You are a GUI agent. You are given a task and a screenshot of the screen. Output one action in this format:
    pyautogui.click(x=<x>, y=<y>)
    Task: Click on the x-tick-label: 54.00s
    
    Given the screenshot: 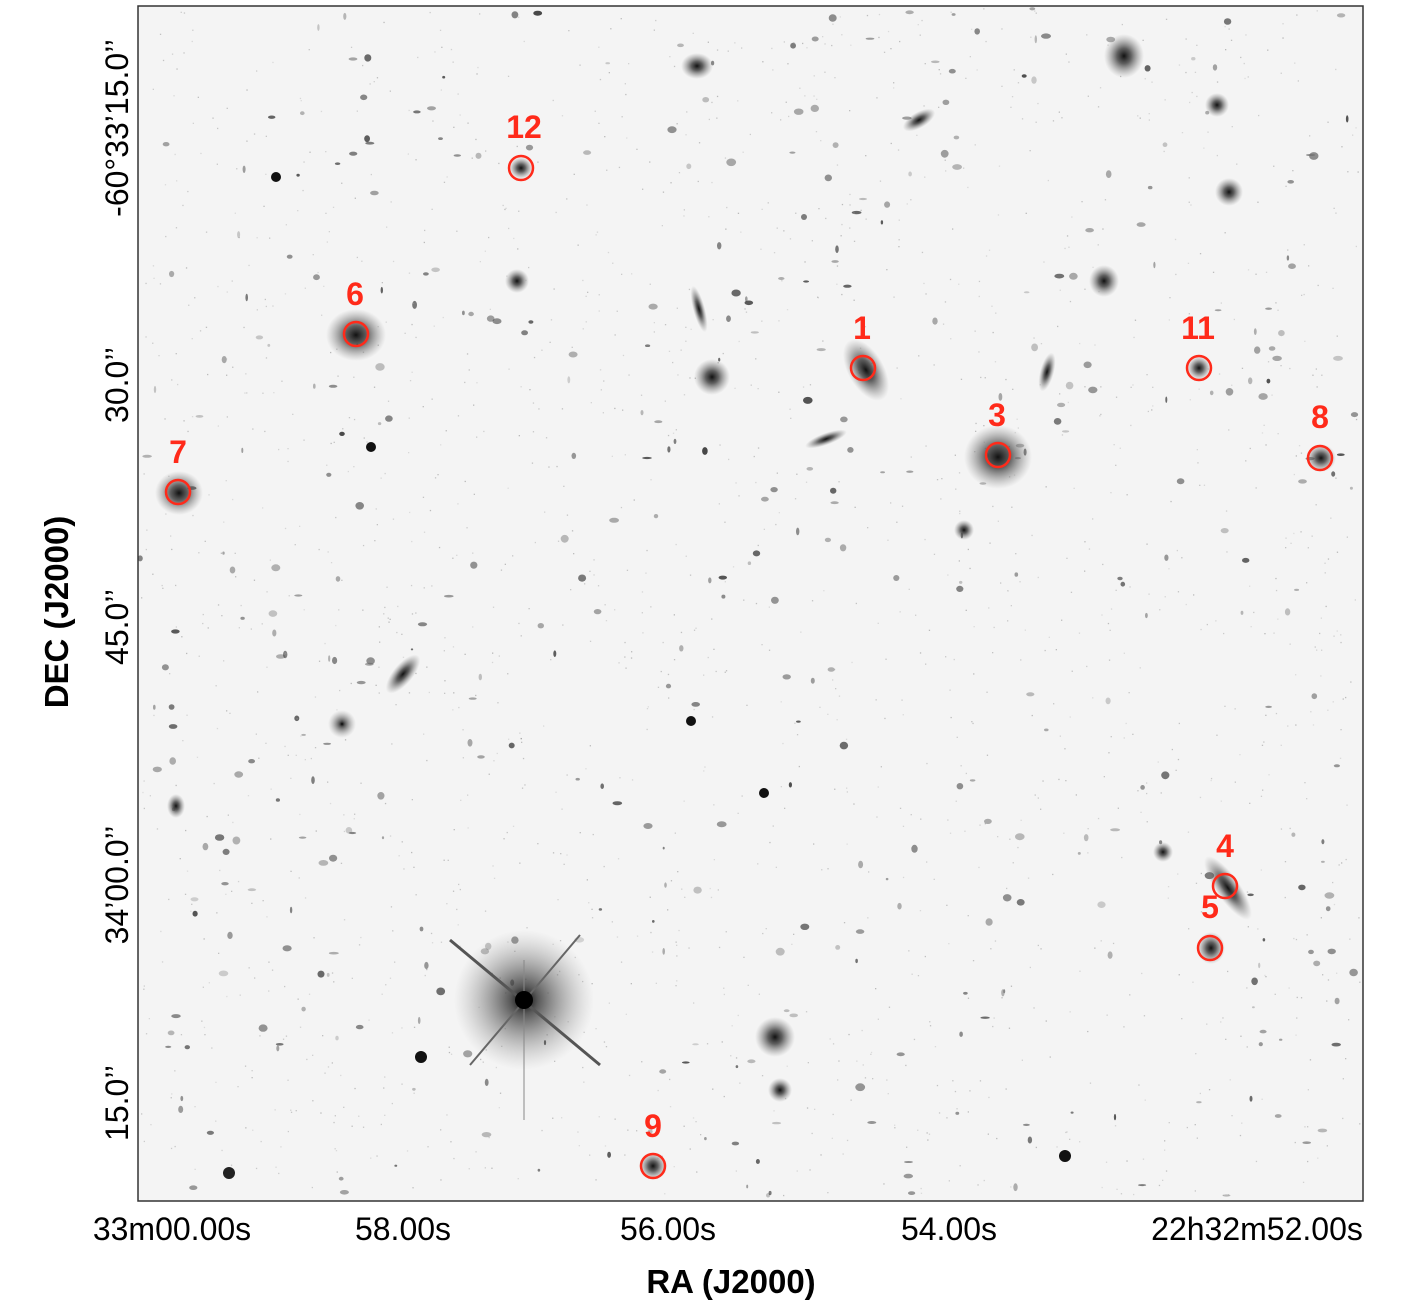 What is the action you would take?
    pyautogui.click(x=949, y=1229)
    